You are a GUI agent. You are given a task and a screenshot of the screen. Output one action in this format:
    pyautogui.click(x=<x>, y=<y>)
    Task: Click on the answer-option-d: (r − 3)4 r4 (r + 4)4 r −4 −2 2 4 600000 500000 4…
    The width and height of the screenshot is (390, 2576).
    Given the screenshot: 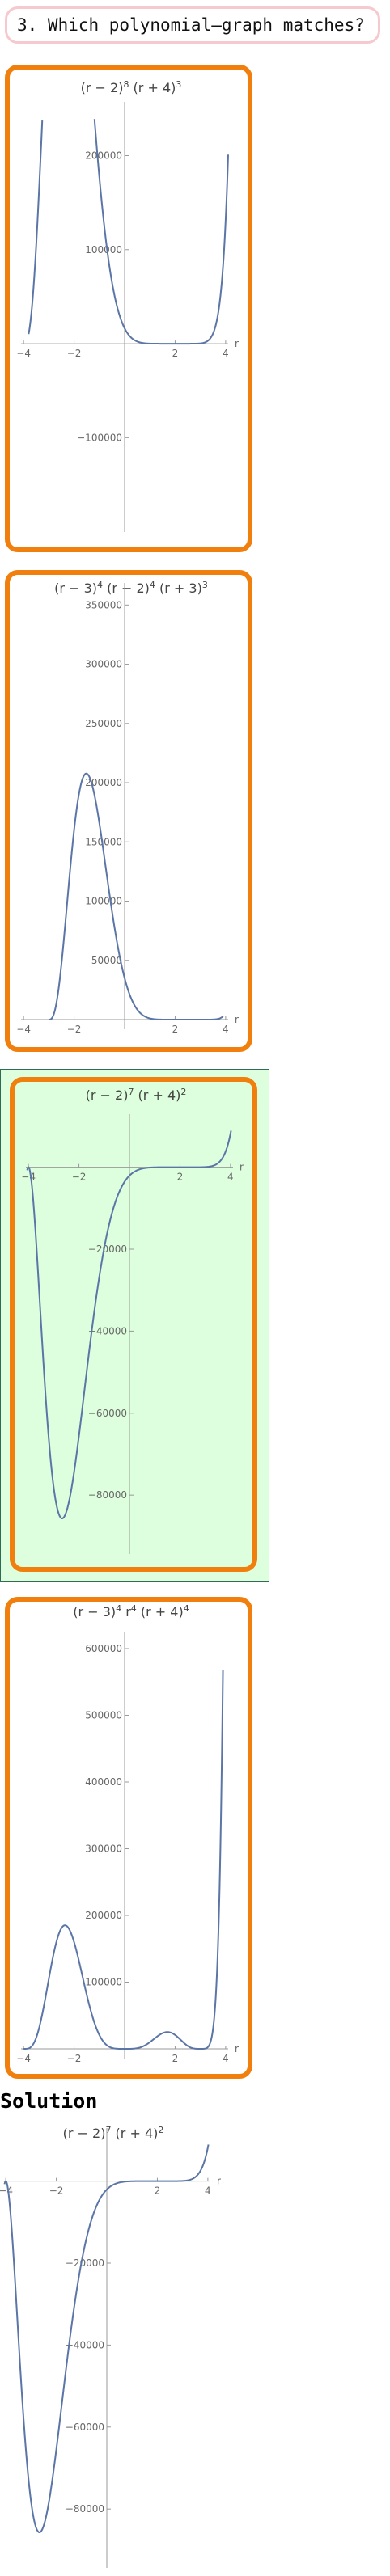 What is the action you would take?
    pyautogui.click(x=128, y=1838)
    